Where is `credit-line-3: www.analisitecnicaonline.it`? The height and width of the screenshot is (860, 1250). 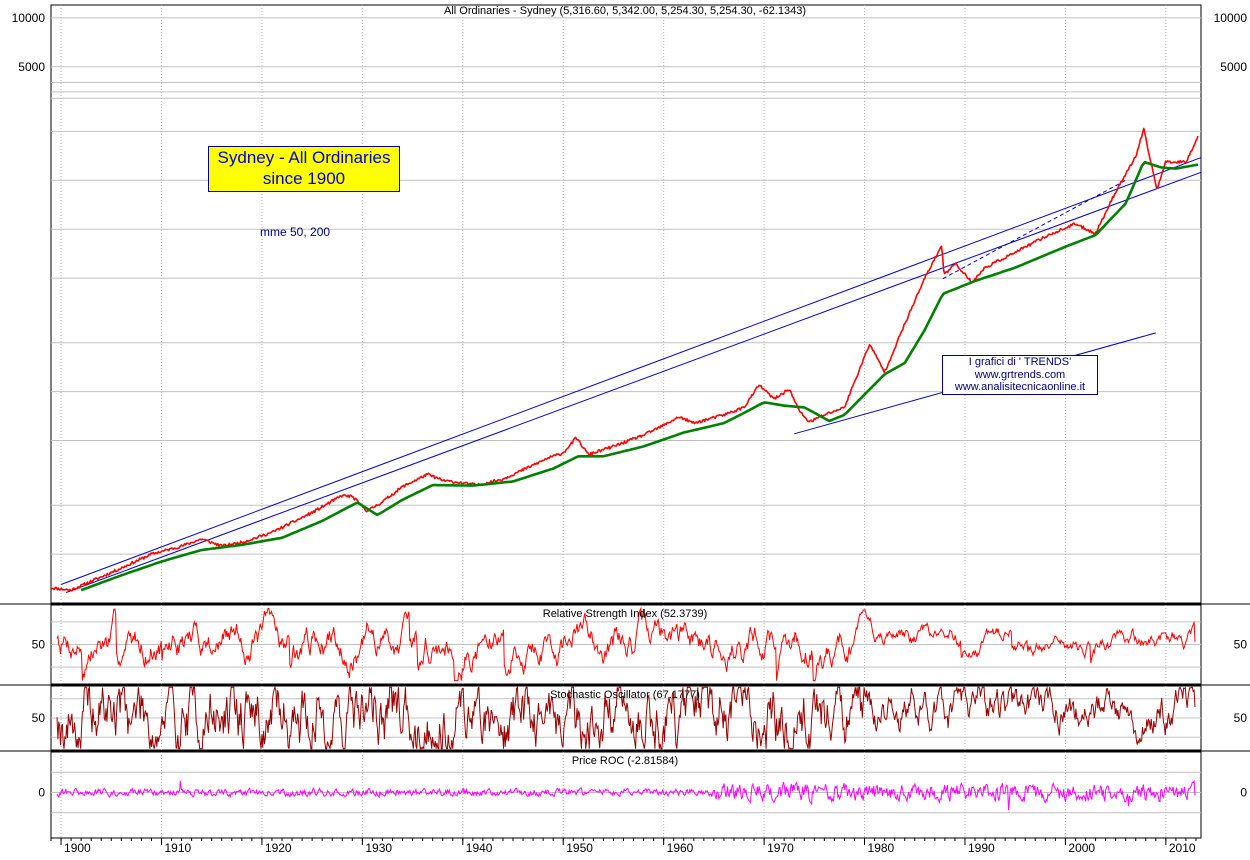
credit-line-3: www.analisitecnicaonline.it is located at coordinates (1020, 387).